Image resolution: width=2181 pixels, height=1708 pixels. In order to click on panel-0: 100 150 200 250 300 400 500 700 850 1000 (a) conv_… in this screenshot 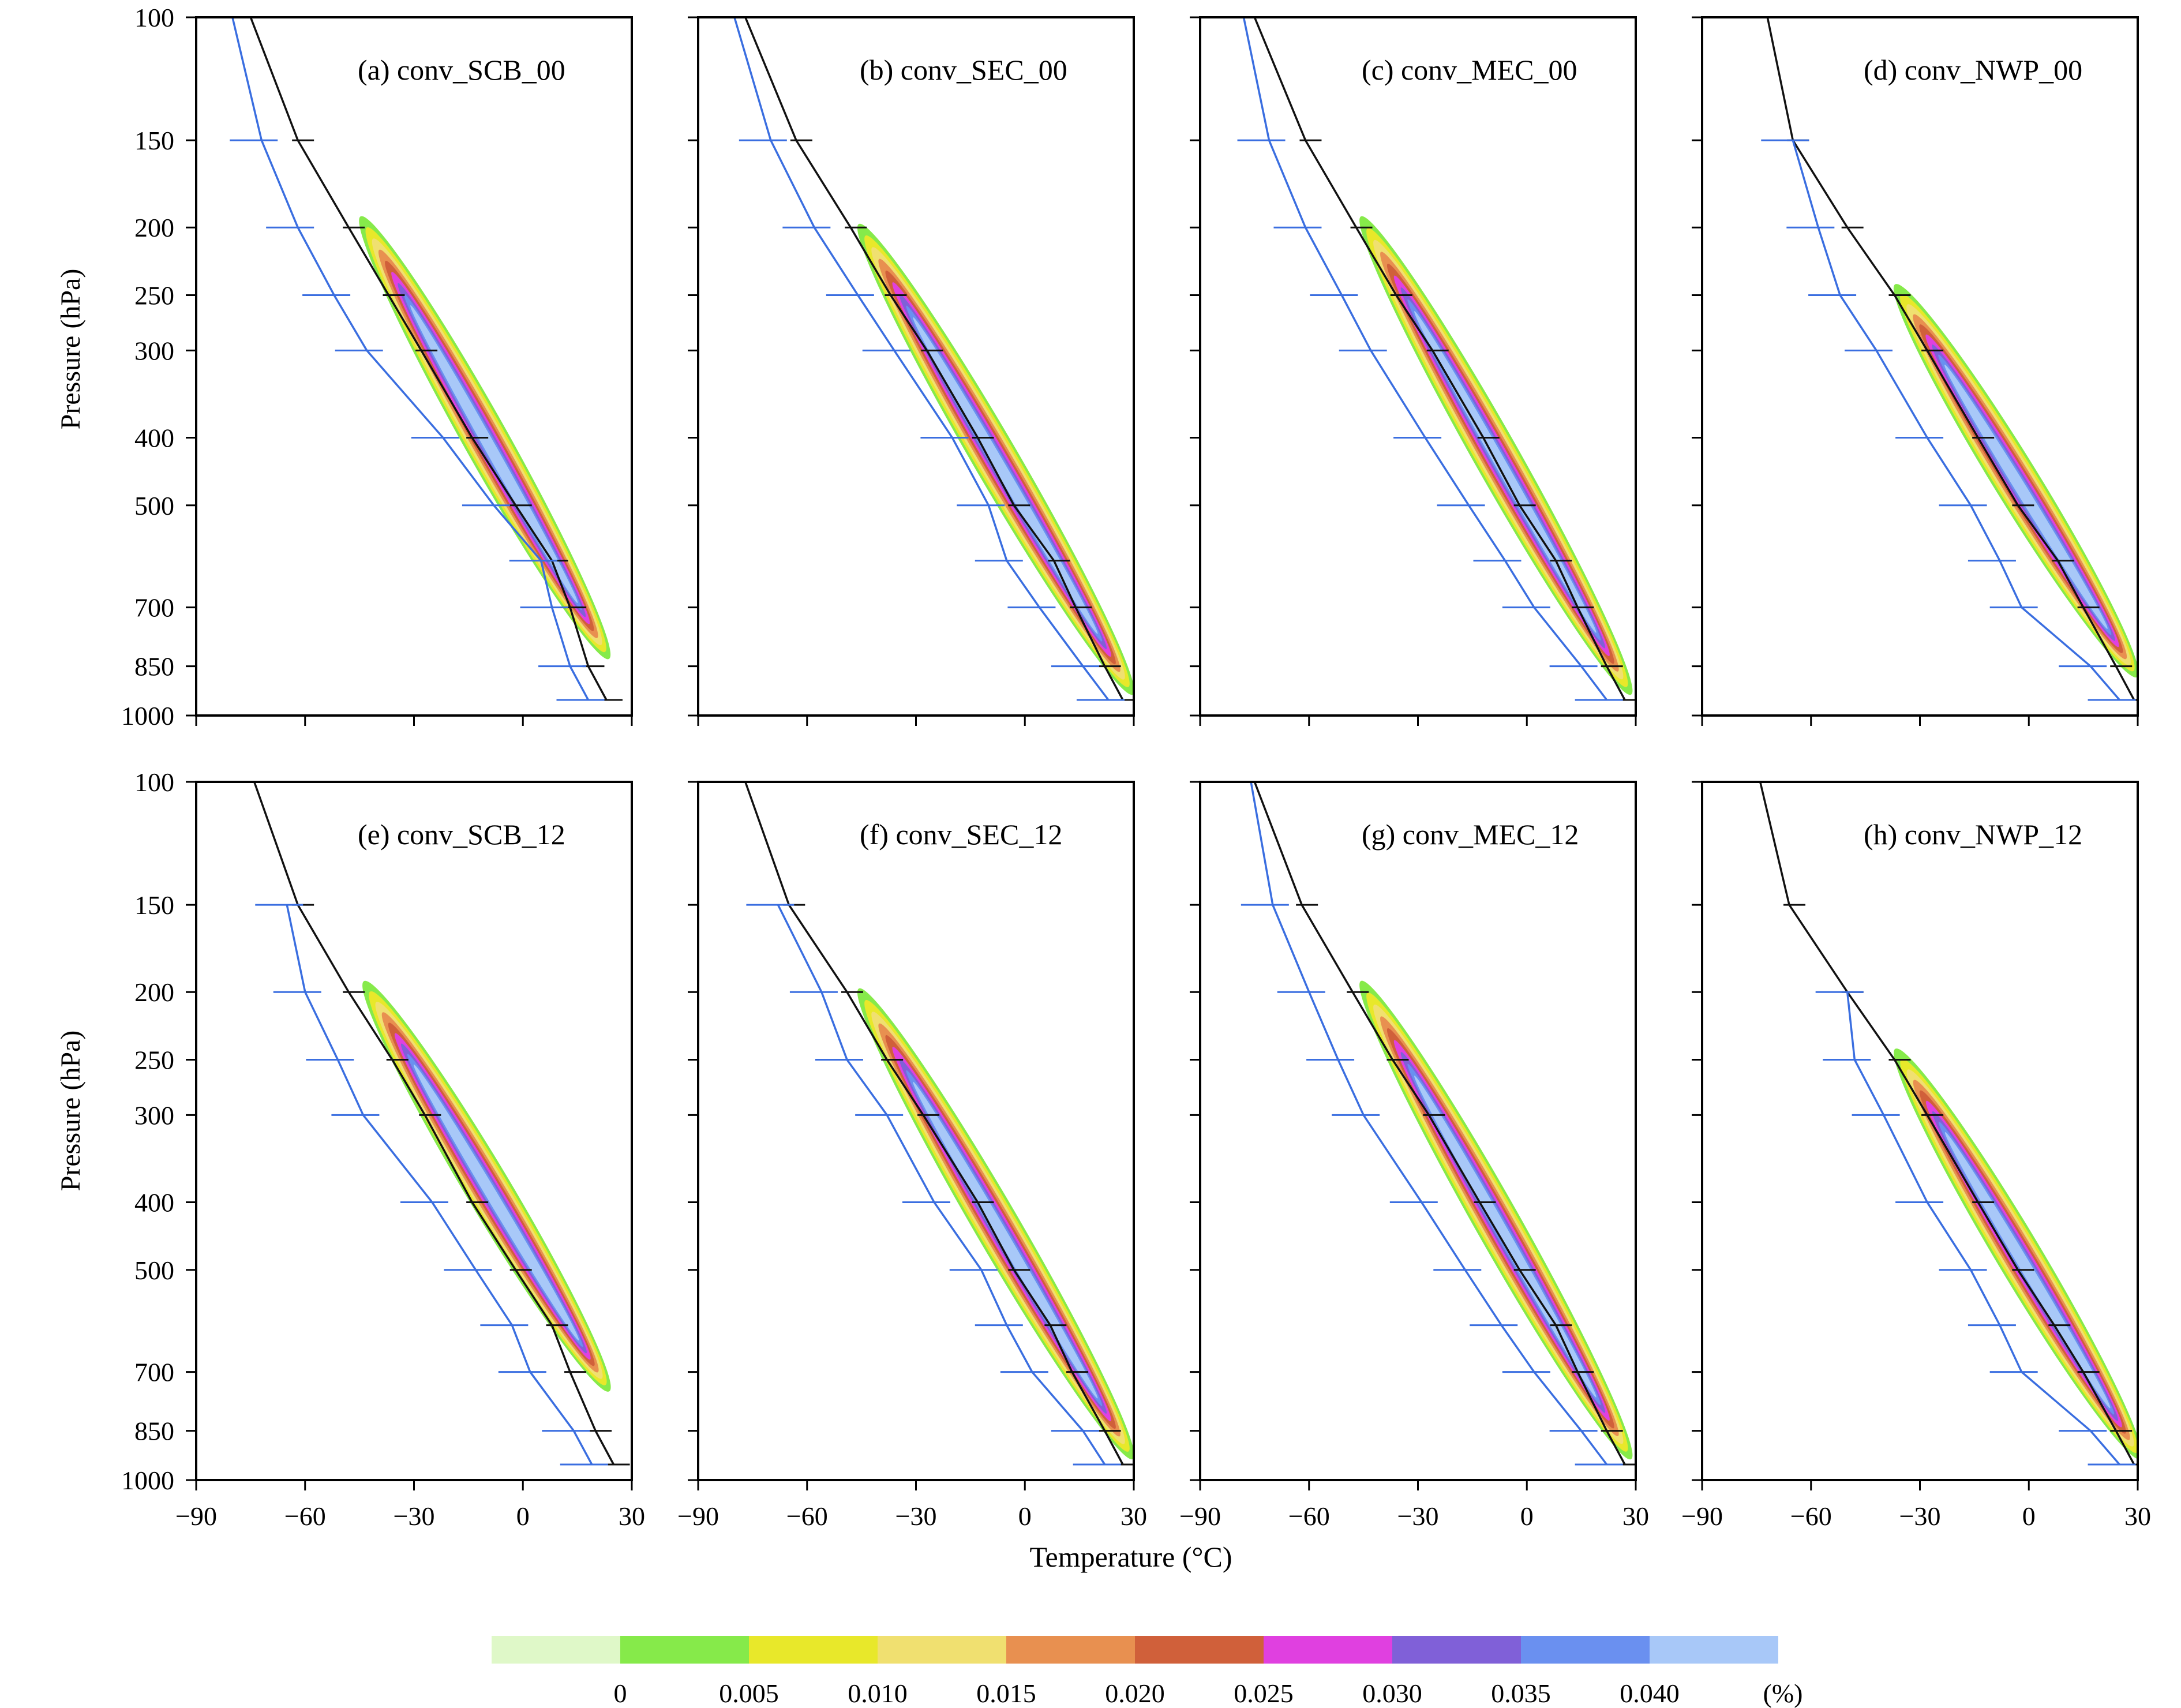, I will do `click(377, 367)`.